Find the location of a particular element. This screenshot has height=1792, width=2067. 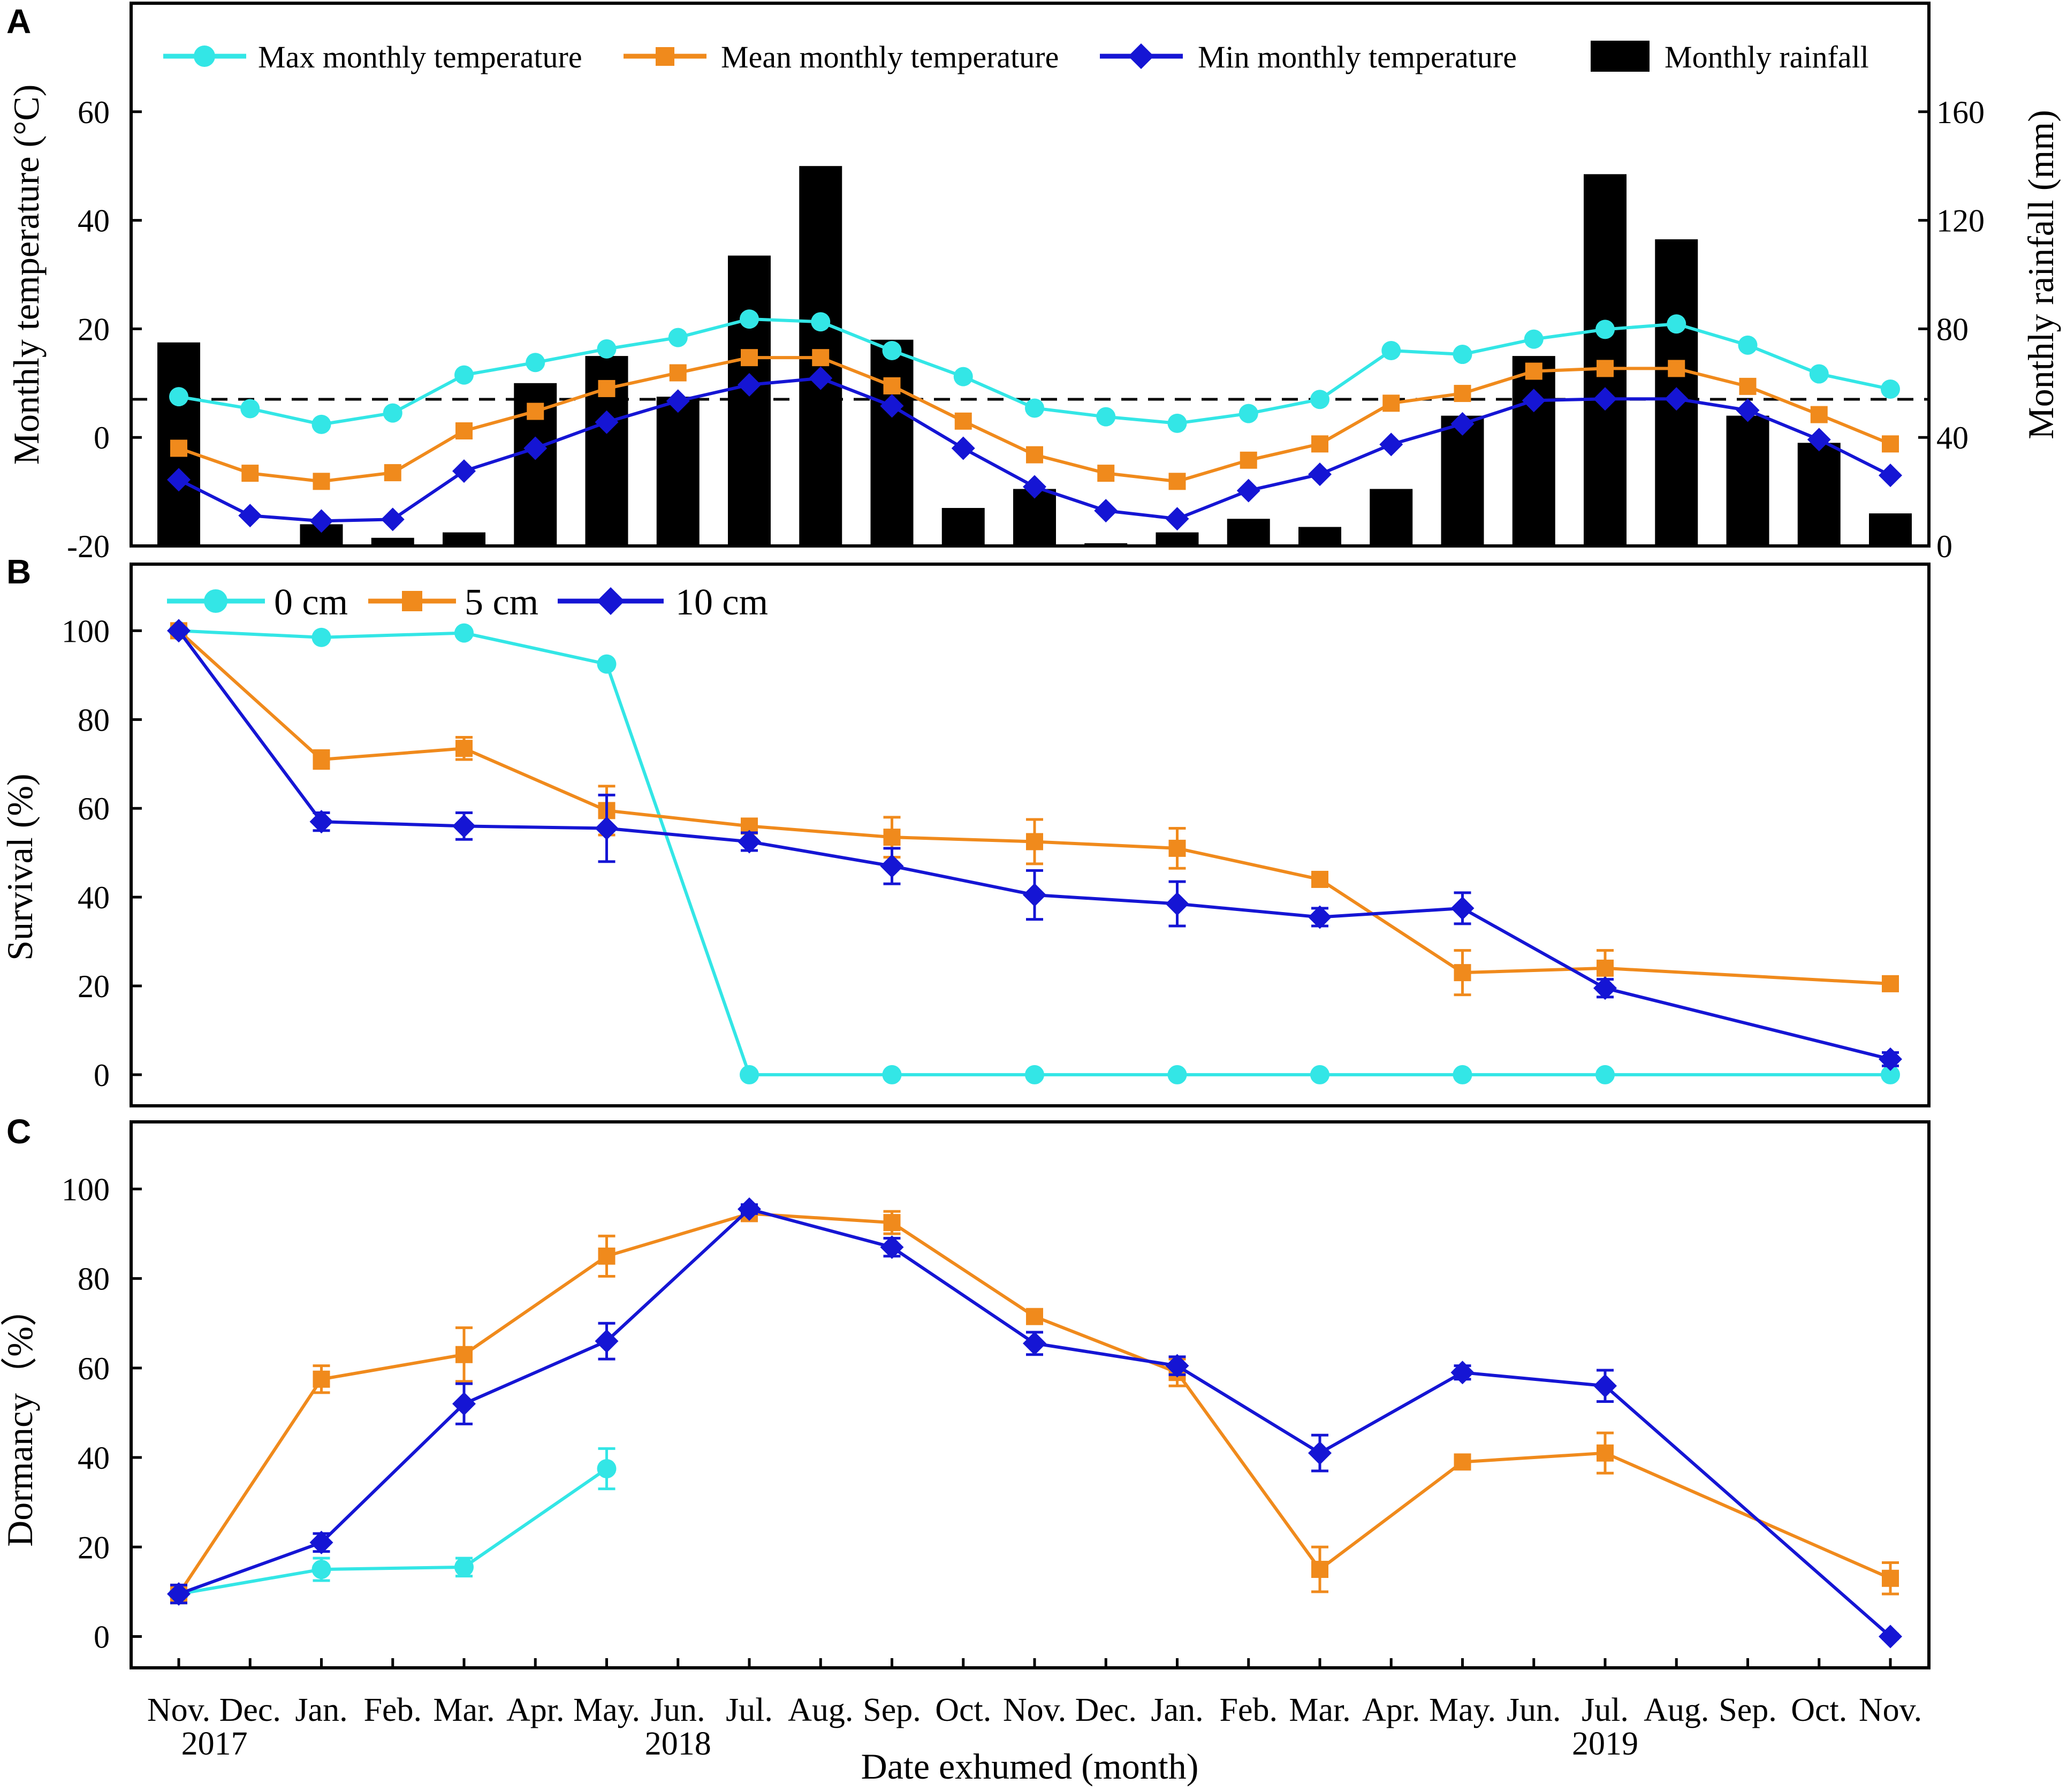

x-month-label: Jun. is located at coordinates (1534, 1710).